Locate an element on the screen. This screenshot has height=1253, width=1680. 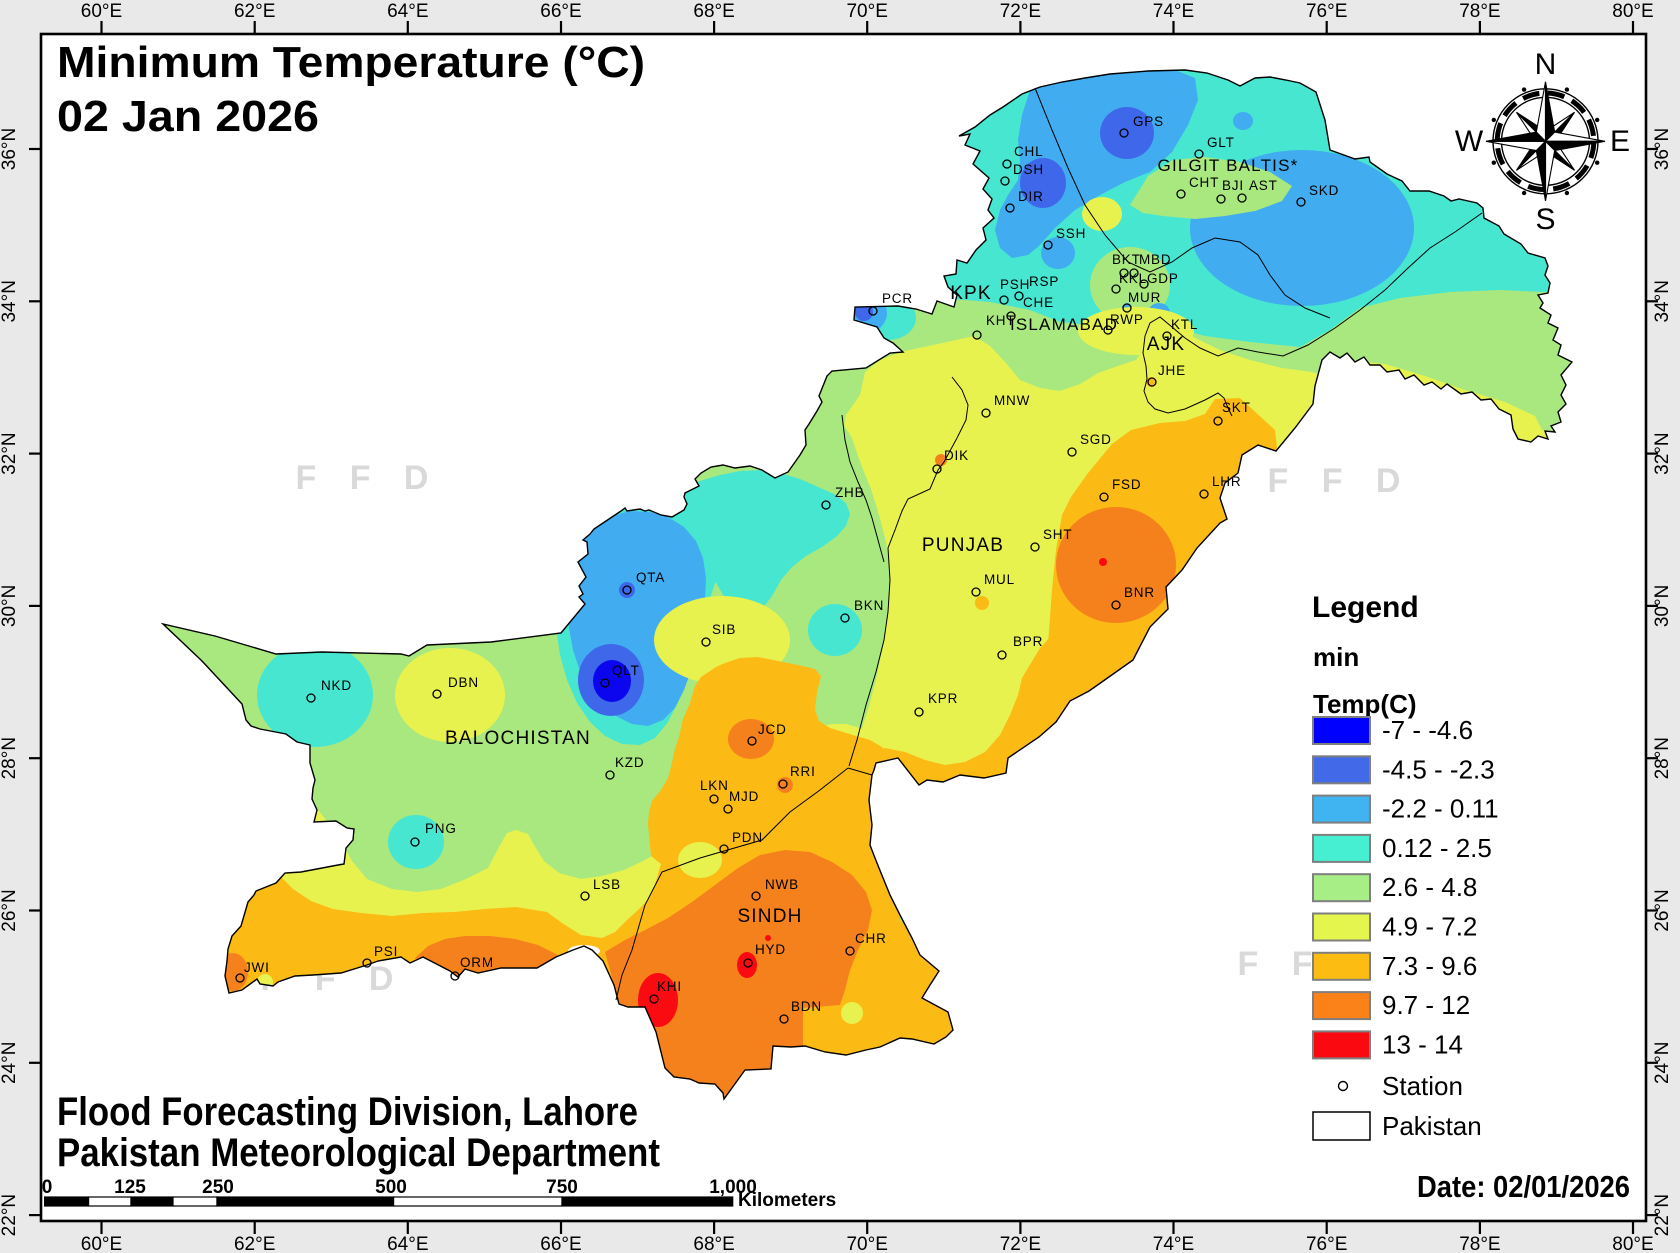
svg-text: 74°E is located at coordinates (1173, 1243).